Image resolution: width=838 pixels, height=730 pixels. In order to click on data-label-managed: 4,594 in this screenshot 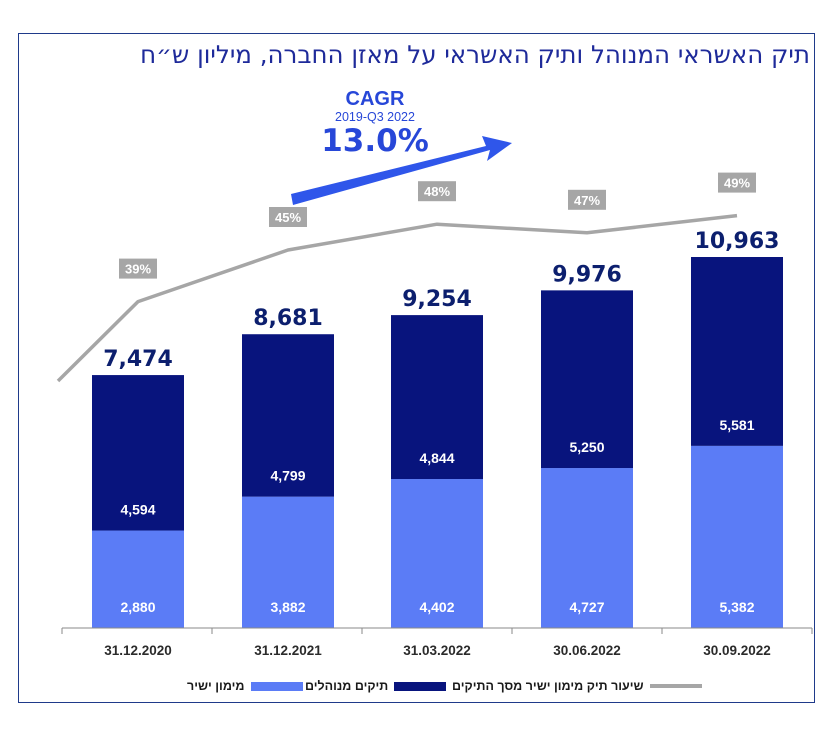, I will do `click(137, 510)`.